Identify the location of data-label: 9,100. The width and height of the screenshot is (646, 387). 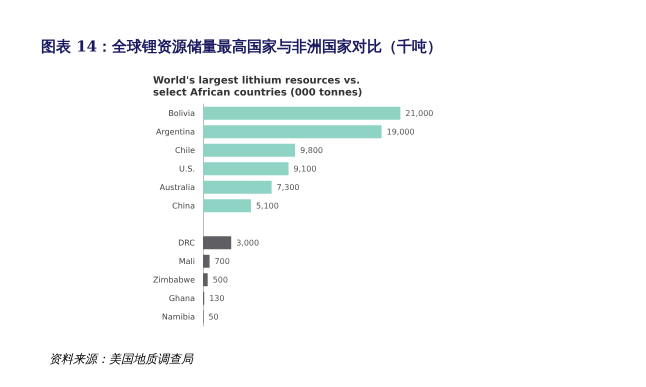
(305, 169).